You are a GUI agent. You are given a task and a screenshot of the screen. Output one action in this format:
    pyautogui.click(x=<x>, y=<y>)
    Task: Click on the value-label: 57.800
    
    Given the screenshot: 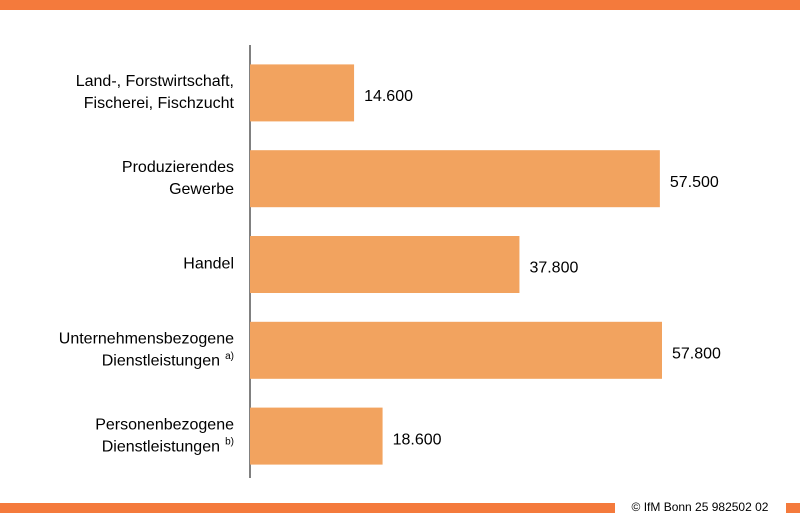 What is the action you would take?
    pyautogui.click(x=696, y=354)
    